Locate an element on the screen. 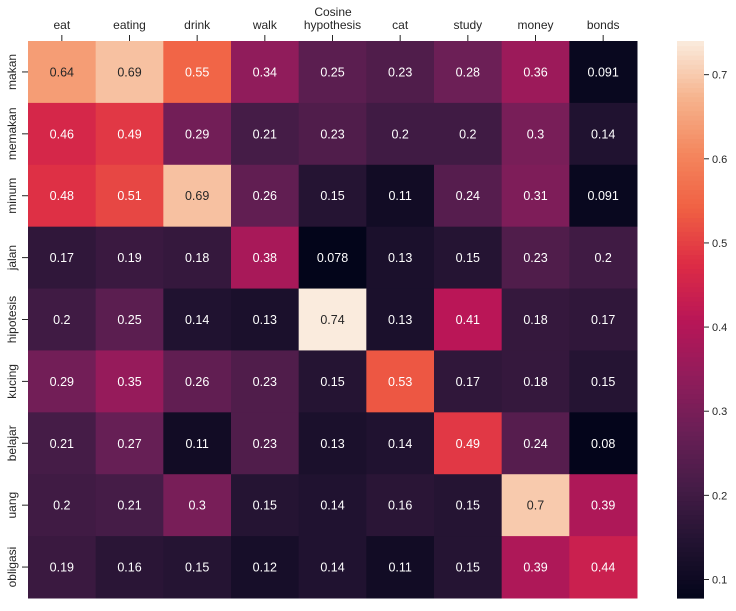 This screenshot has height=611, width=736. cell-annotation: 0.15 is located at coordinates (265, 506).